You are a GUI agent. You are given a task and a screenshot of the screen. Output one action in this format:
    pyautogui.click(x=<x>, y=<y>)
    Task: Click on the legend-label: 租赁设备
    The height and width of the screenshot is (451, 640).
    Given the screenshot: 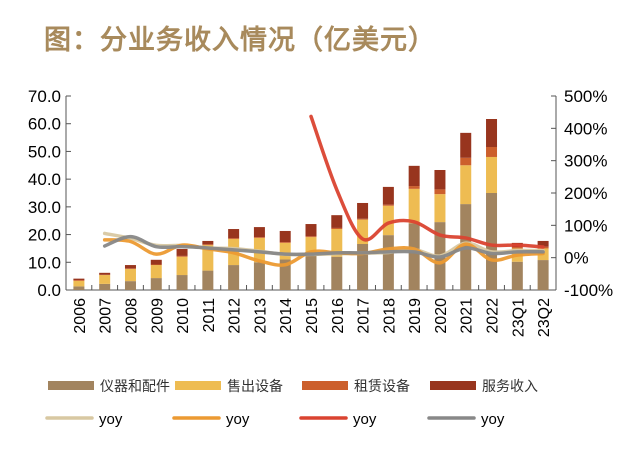 What is the action you would take?
    pyautogui.click(x=382, y=386)
    